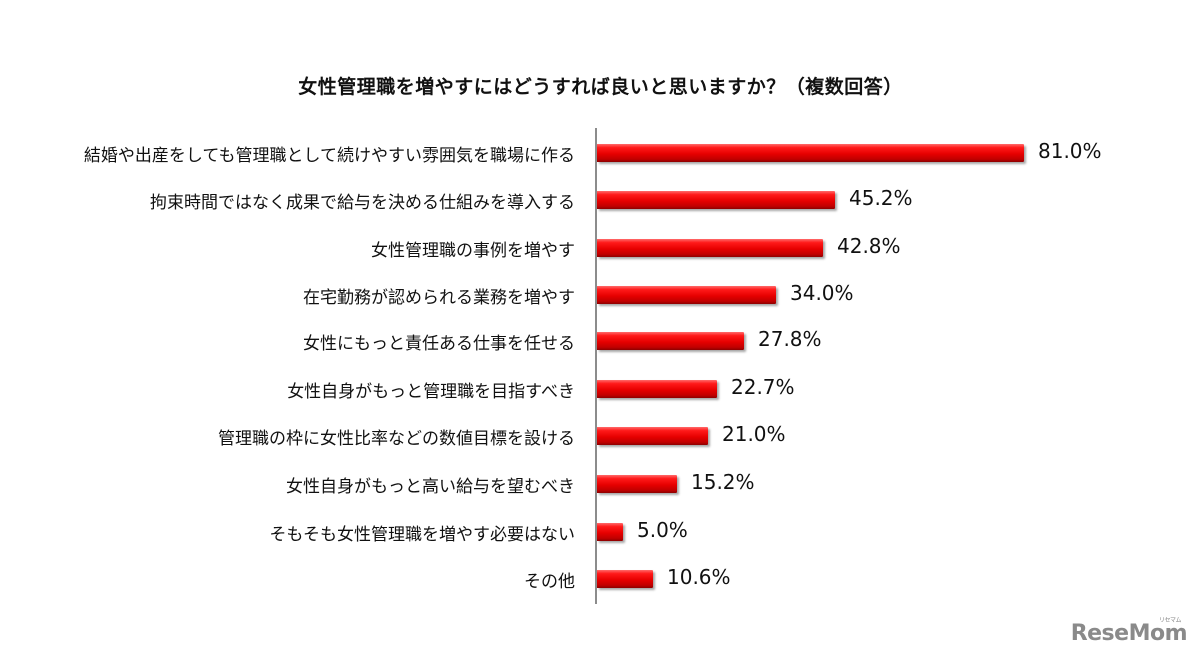 Image resolution: width=1201 pixels, height=660 pixels. I want to click on category-label: 女性自身がもっと管理職を目指すべき, so click(431, 392).